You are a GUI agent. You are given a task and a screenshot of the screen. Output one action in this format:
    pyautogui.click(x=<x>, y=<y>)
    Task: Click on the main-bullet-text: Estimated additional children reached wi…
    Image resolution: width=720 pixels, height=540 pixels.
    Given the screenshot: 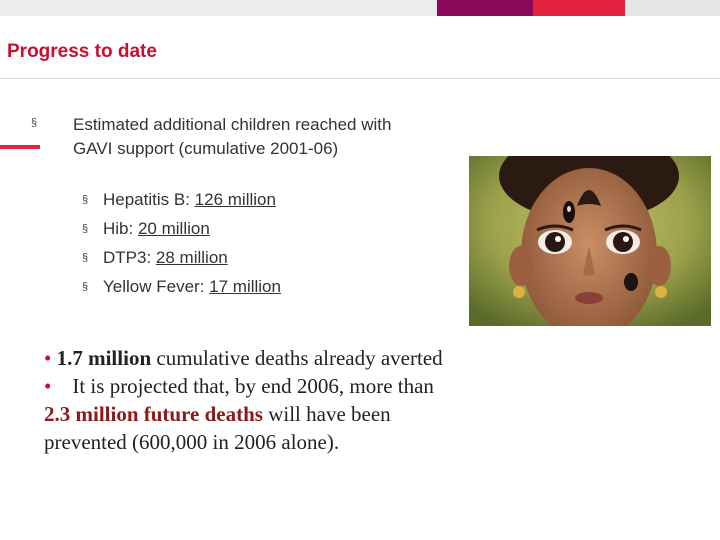 What is the action you would take?
    pyautogui.click(x=232, y=136)
    